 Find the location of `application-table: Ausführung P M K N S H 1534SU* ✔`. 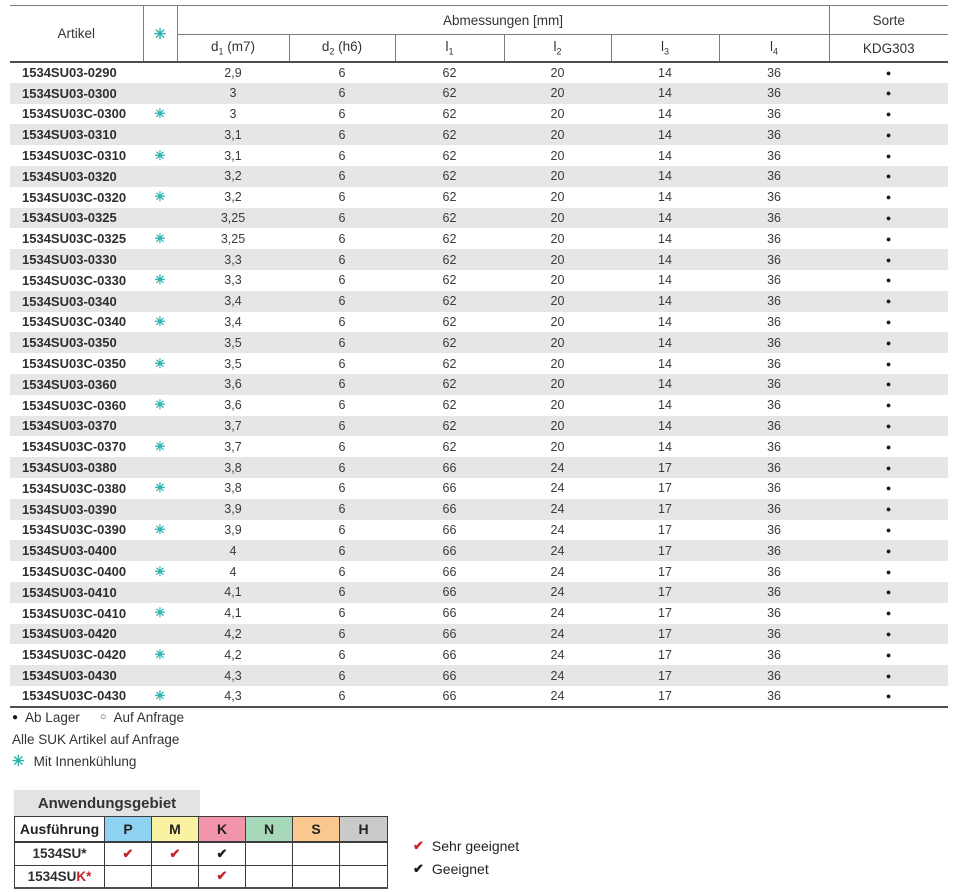

application-table: Ausführung P M K N S H 1534SU* ✔ is located at coordinates (201, 852).